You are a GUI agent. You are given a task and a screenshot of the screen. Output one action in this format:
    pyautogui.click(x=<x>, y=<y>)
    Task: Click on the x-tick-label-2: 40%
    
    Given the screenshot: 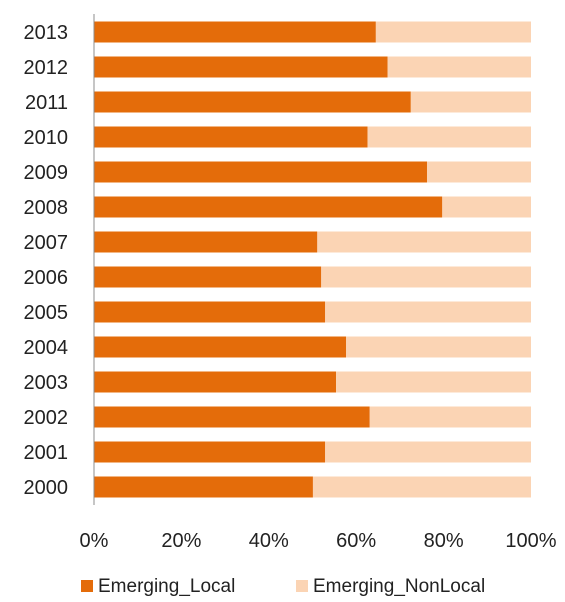 What is the action you would take?
    pyautogui.click(x=269, y=541)
    